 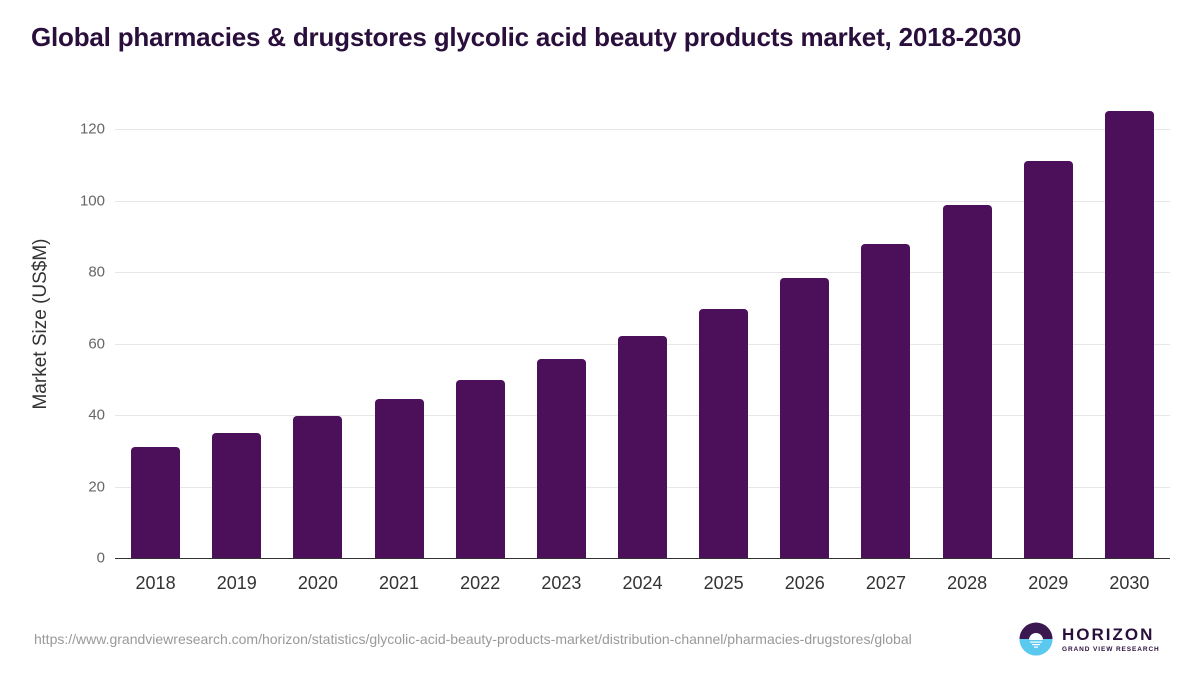 What do you see at coordinates (96, 486) in the screenshot?
I see `y-tick-label: 20` at bounding box center [96, 486].